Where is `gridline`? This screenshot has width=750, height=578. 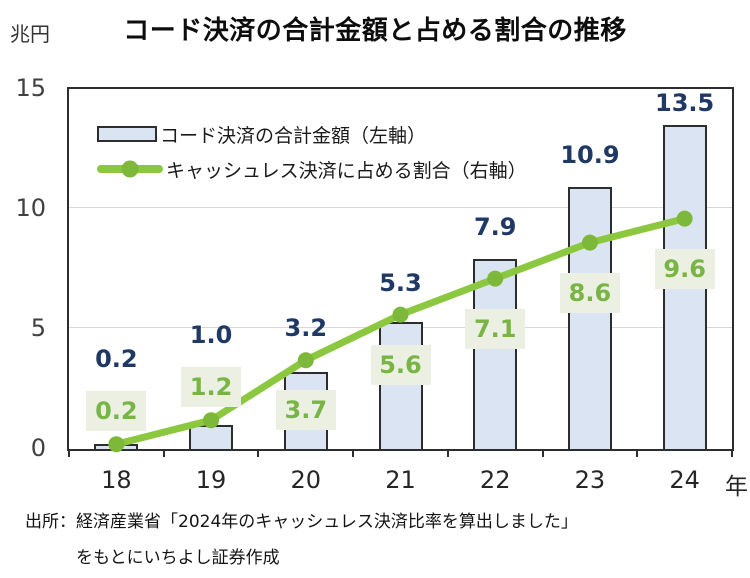 gridline is located at coordinates (400, 207).